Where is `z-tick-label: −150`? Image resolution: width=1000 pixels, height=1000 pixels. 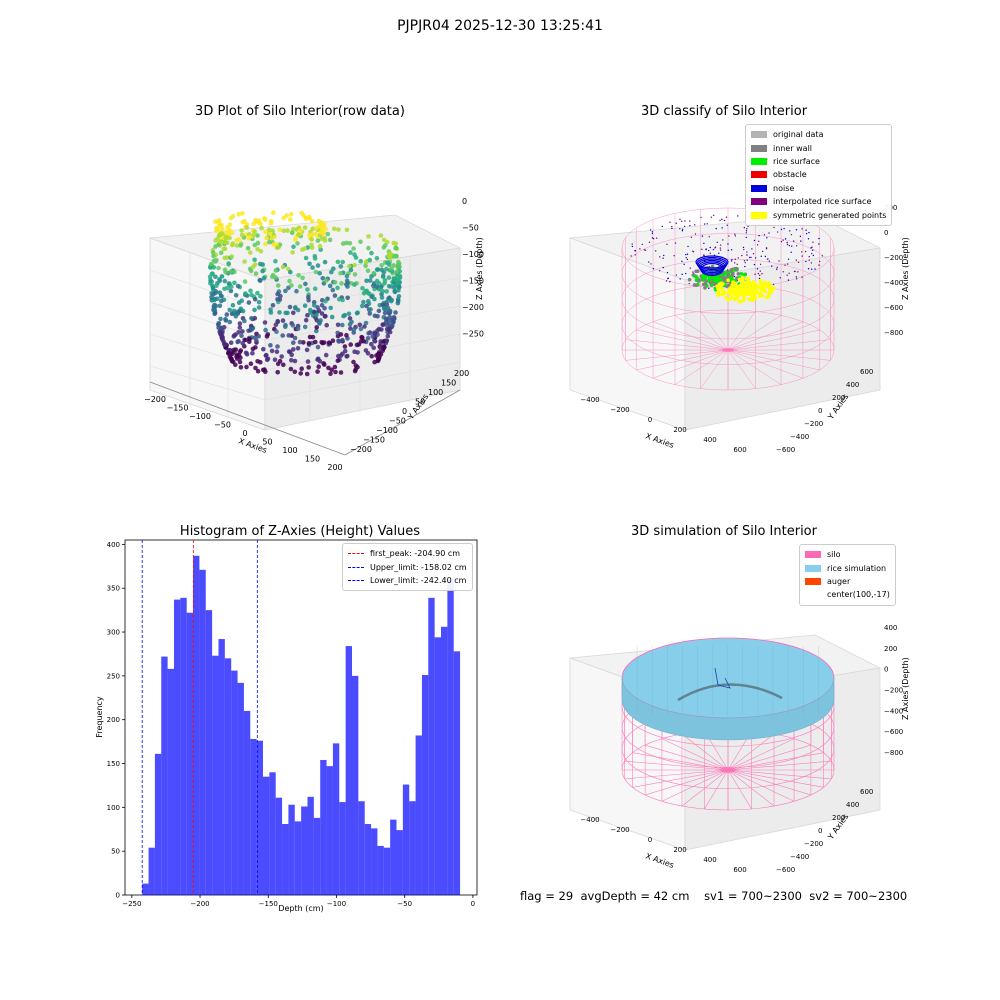
z-tick-label: −150 is located at coordinates (473, 281).